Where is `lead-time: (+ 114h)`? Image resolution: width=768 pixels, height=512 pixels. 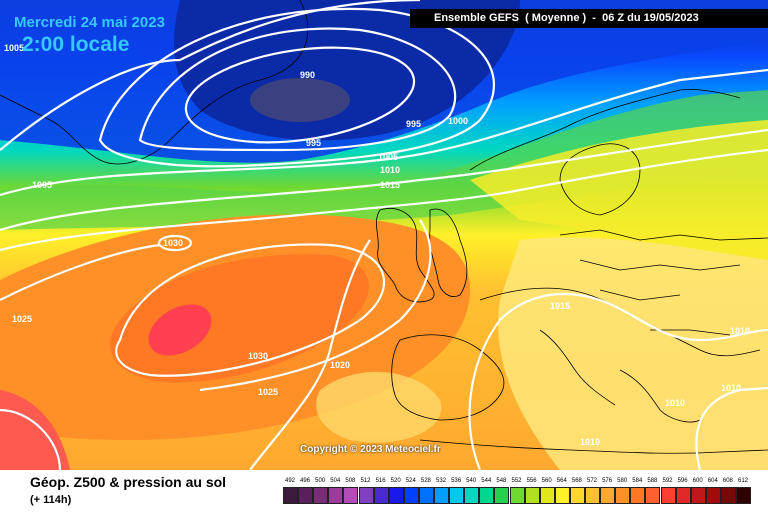
lead-time: (+ 114h) is located at coordinates (51, 500).